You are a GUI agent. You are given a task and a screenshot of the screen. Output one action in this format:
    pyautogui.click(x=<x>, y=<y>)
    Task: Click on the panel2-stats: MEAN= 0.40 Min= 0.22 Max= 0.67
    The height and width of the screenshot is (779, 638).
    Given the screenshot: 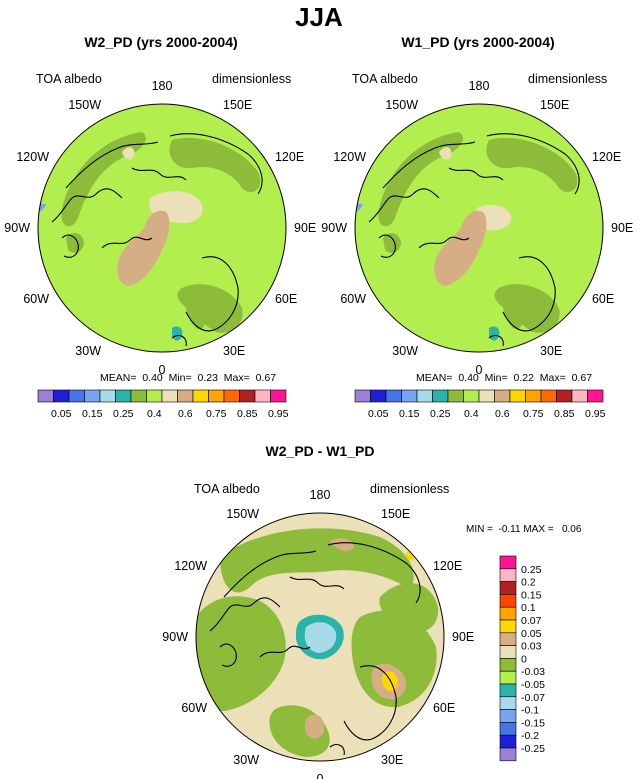 What is the action you would take?
    pyautogui.click(x=504, y=378)
    